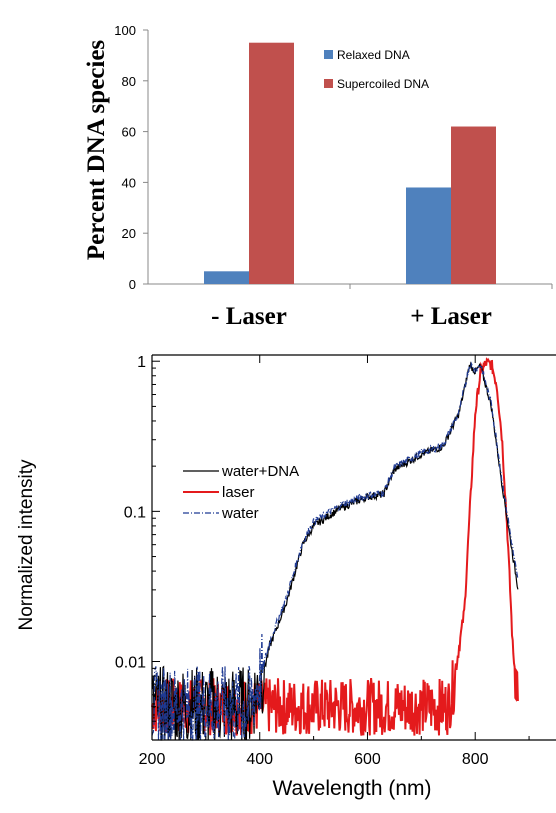 This screenshot has height=813, width=556. Describe the element at coordinates (373, 55) in the screenshot. I see `bar-legend-label: Relaxed DNA` at that location.